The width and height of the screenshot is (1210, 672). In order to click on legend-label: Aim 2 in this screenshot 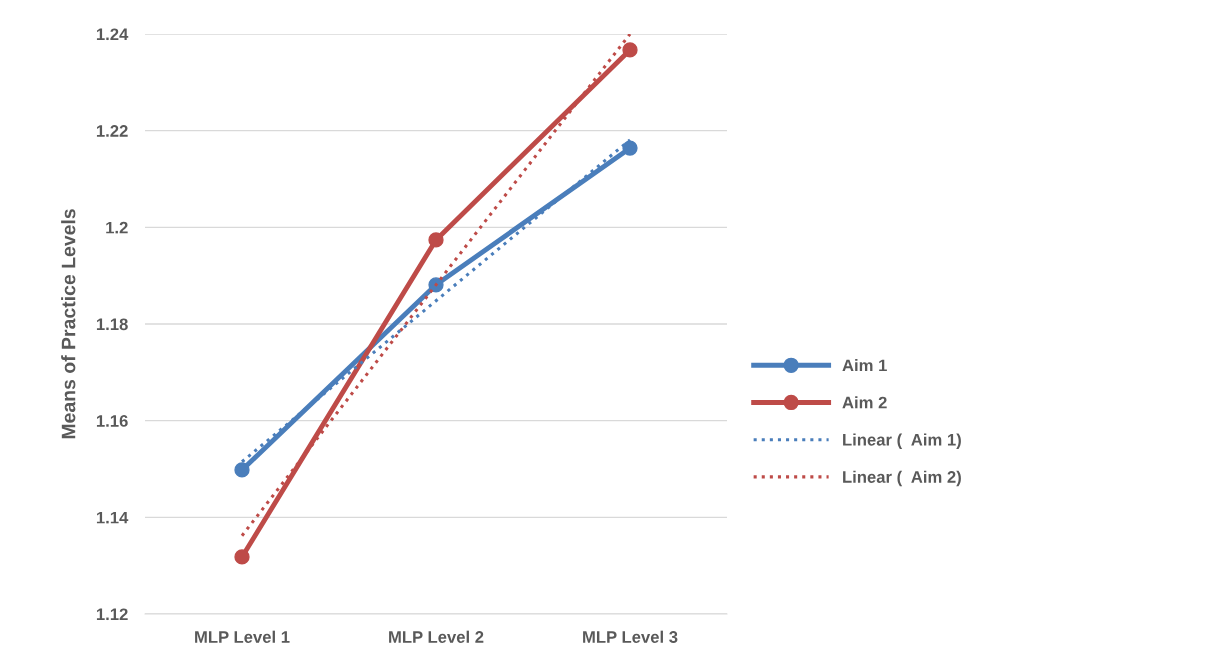, I will do `click(864, 402)`.